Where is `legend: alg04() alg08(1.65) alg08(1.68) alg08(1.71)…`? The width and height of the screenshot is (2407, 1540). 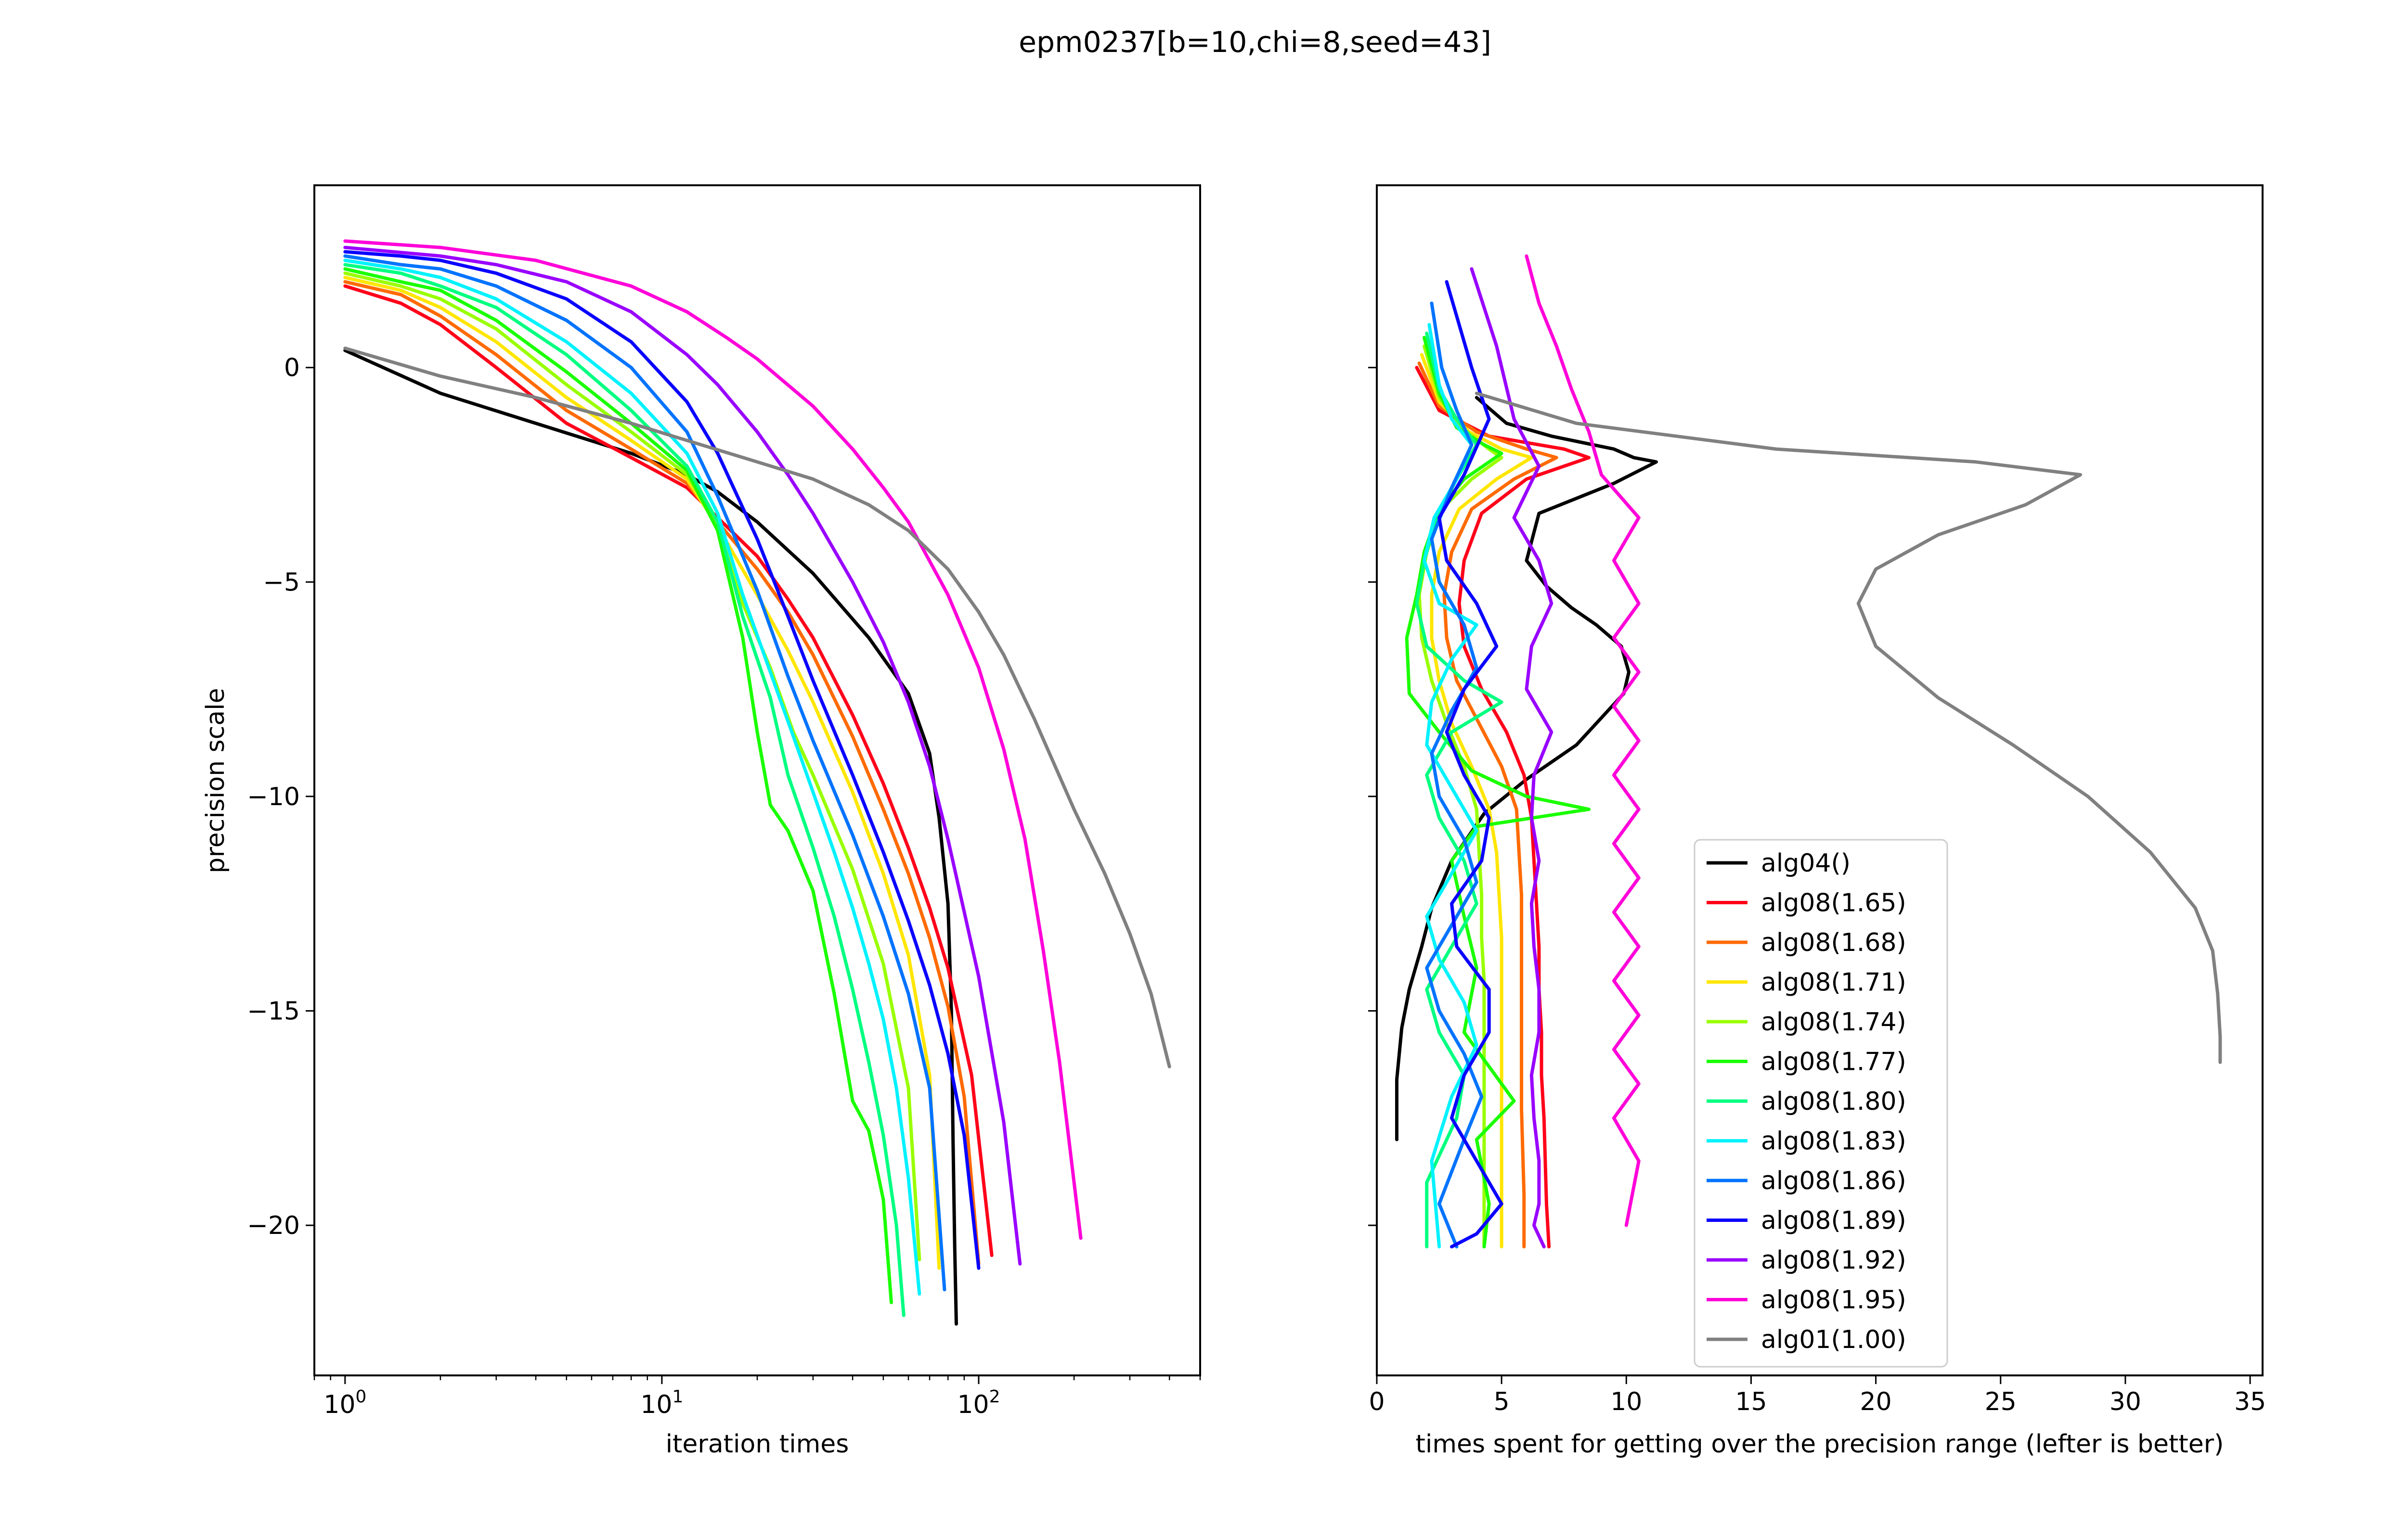
legend: alg04() alg08(1.65) alg08(1.68) alg08(1.71)… is located at coordinates (1821, 1103).